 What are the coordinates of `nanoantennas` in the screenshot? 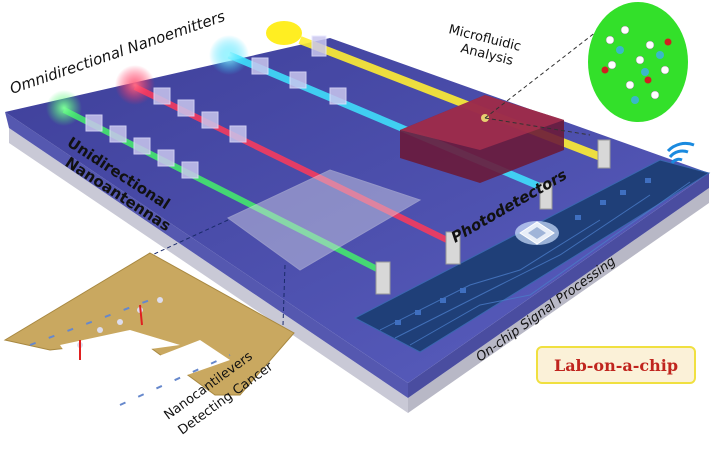 It's located at (216, 107).